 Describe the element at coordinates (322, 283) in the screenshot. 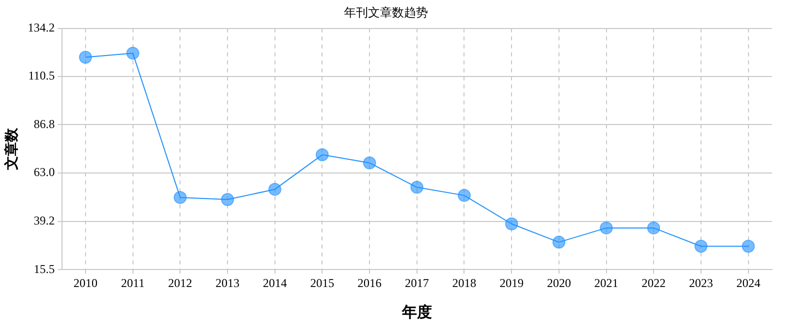

I see `x-tick-label: 2015` at that location.